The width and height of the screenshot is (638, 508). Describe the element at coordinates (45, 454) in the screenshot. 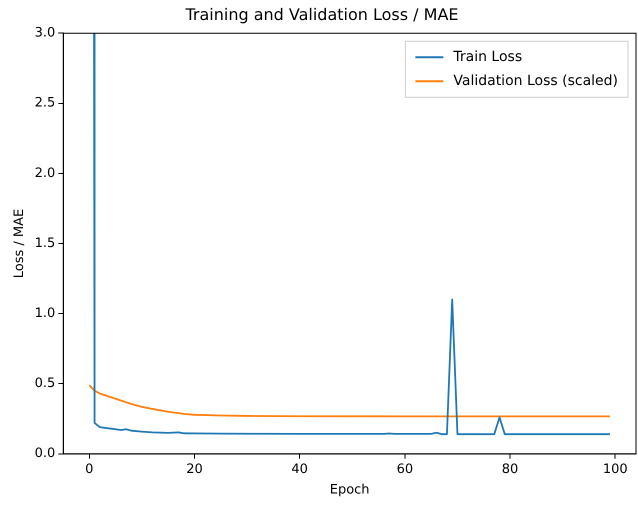

I see `y-tick-label: 0.0` at that location.